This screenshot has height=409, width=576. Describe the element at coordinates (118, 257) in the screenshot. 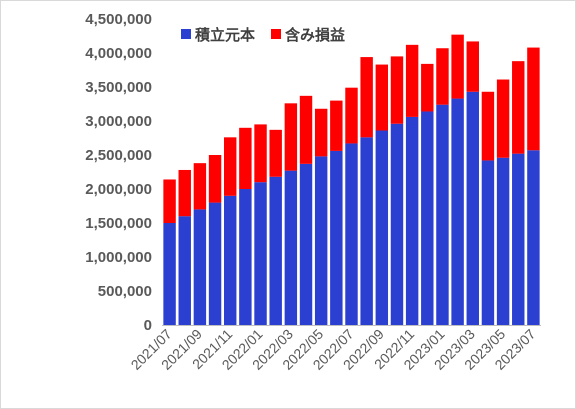

I see `y-tick-label: 1,000,000` at that location.